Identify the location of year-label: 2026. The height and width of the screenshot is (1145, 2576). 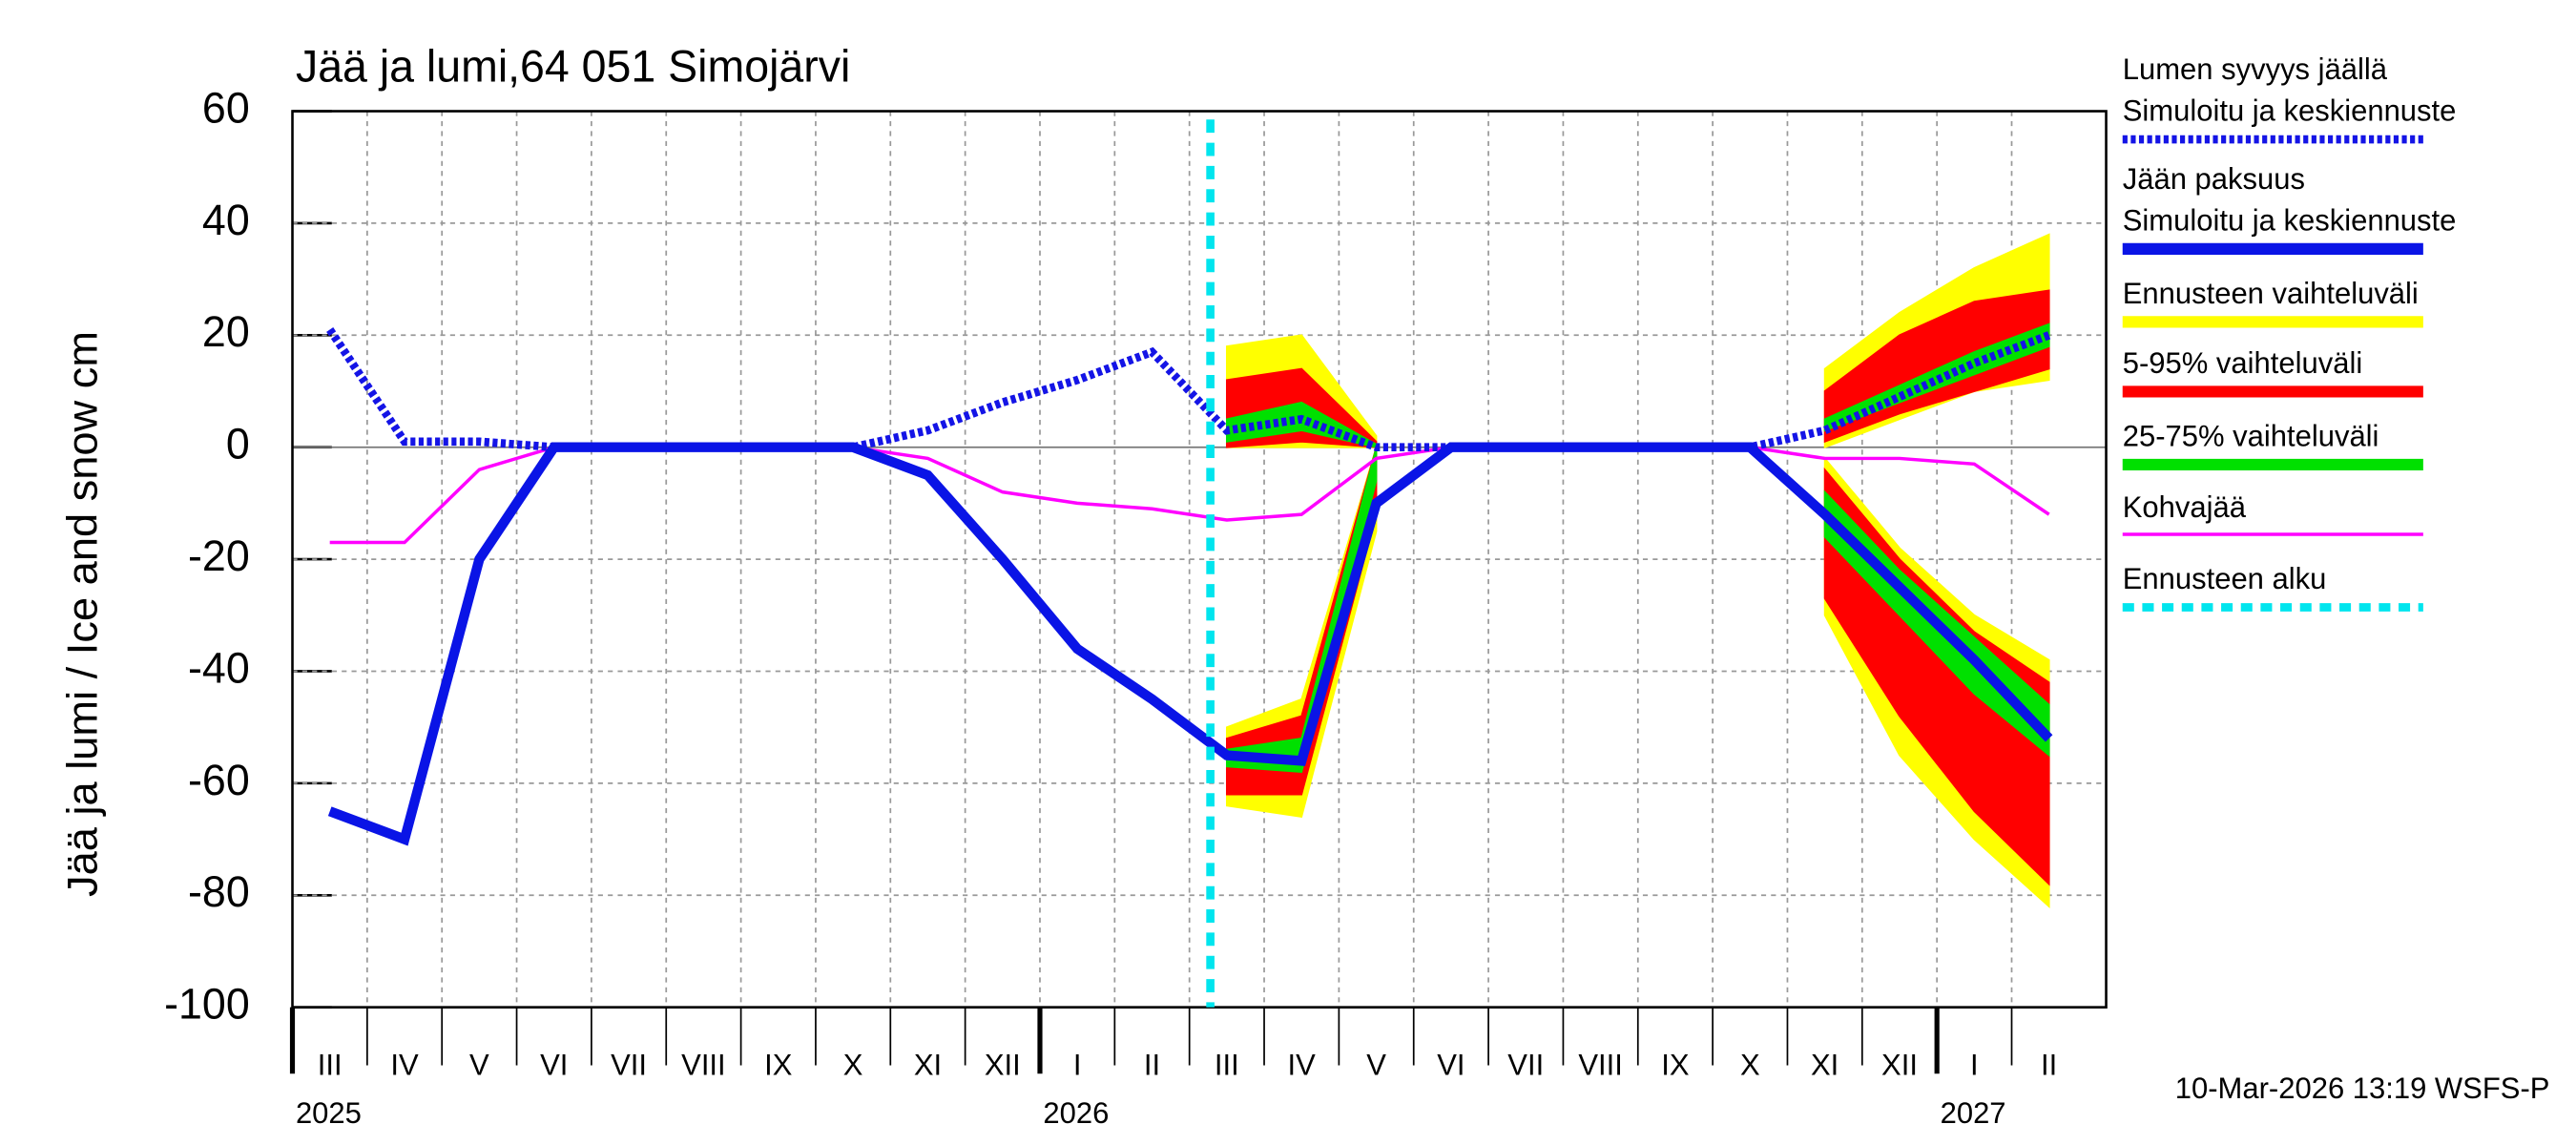
(1076, 1113).